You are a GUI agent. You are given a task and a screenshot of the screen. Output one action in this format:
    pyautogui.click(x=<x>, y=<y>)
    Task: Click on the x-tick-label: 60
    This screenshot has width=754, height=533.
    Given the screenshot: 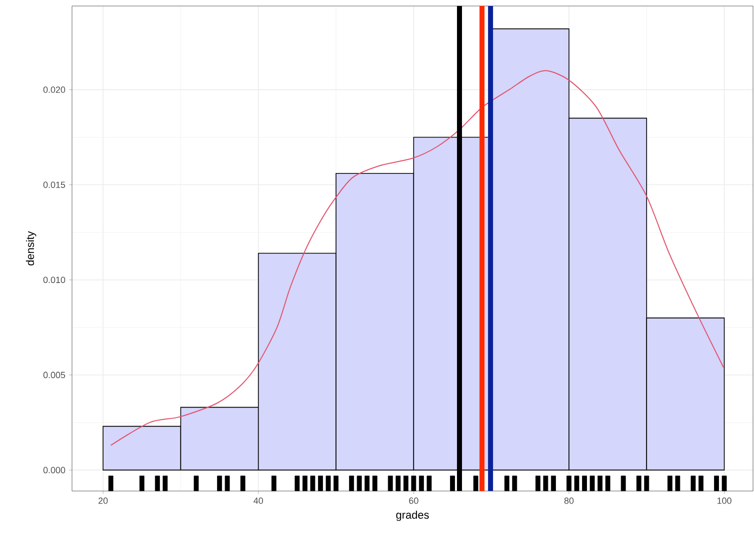 What is the action you would take?
    pyautogui.click(x=413, y=501)
    